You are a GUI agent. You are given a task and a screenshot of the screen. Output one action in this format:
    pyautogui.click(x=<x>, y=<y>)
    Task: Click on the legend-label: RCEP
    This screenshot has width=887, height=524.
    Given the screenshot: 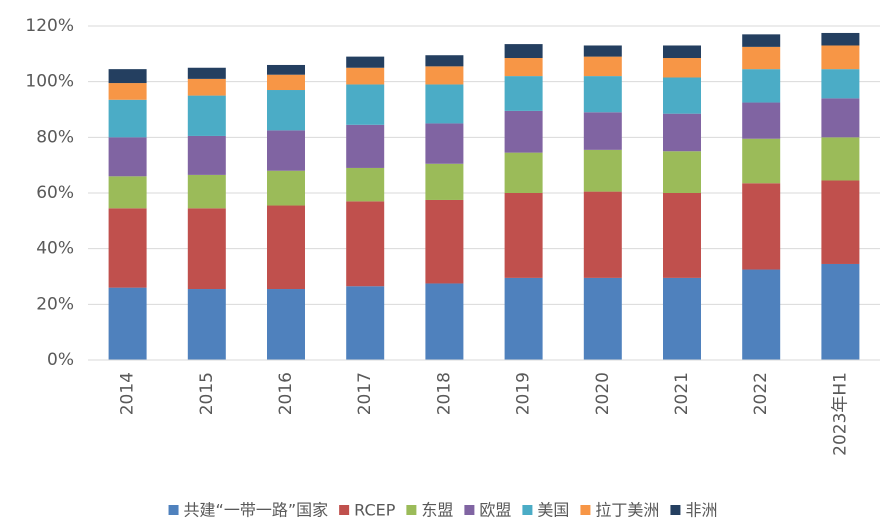 What is the action you would take?
    pyautogui.click(x=375, y=510)
    